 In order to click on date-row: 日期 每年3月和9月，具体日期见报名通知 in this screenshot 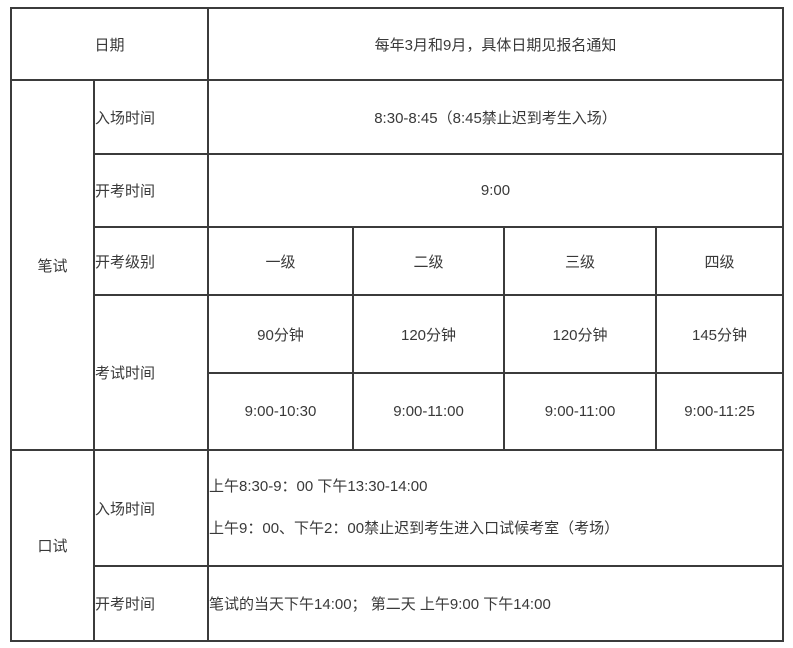, I will do `click(397, 44)`.